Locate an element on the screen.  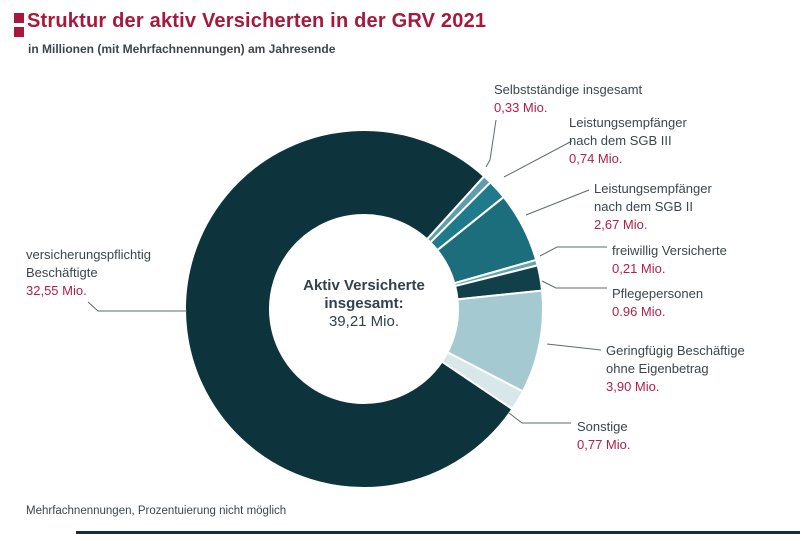
segment-label-name: Beschäftigte is located at coordinates (62, 272).